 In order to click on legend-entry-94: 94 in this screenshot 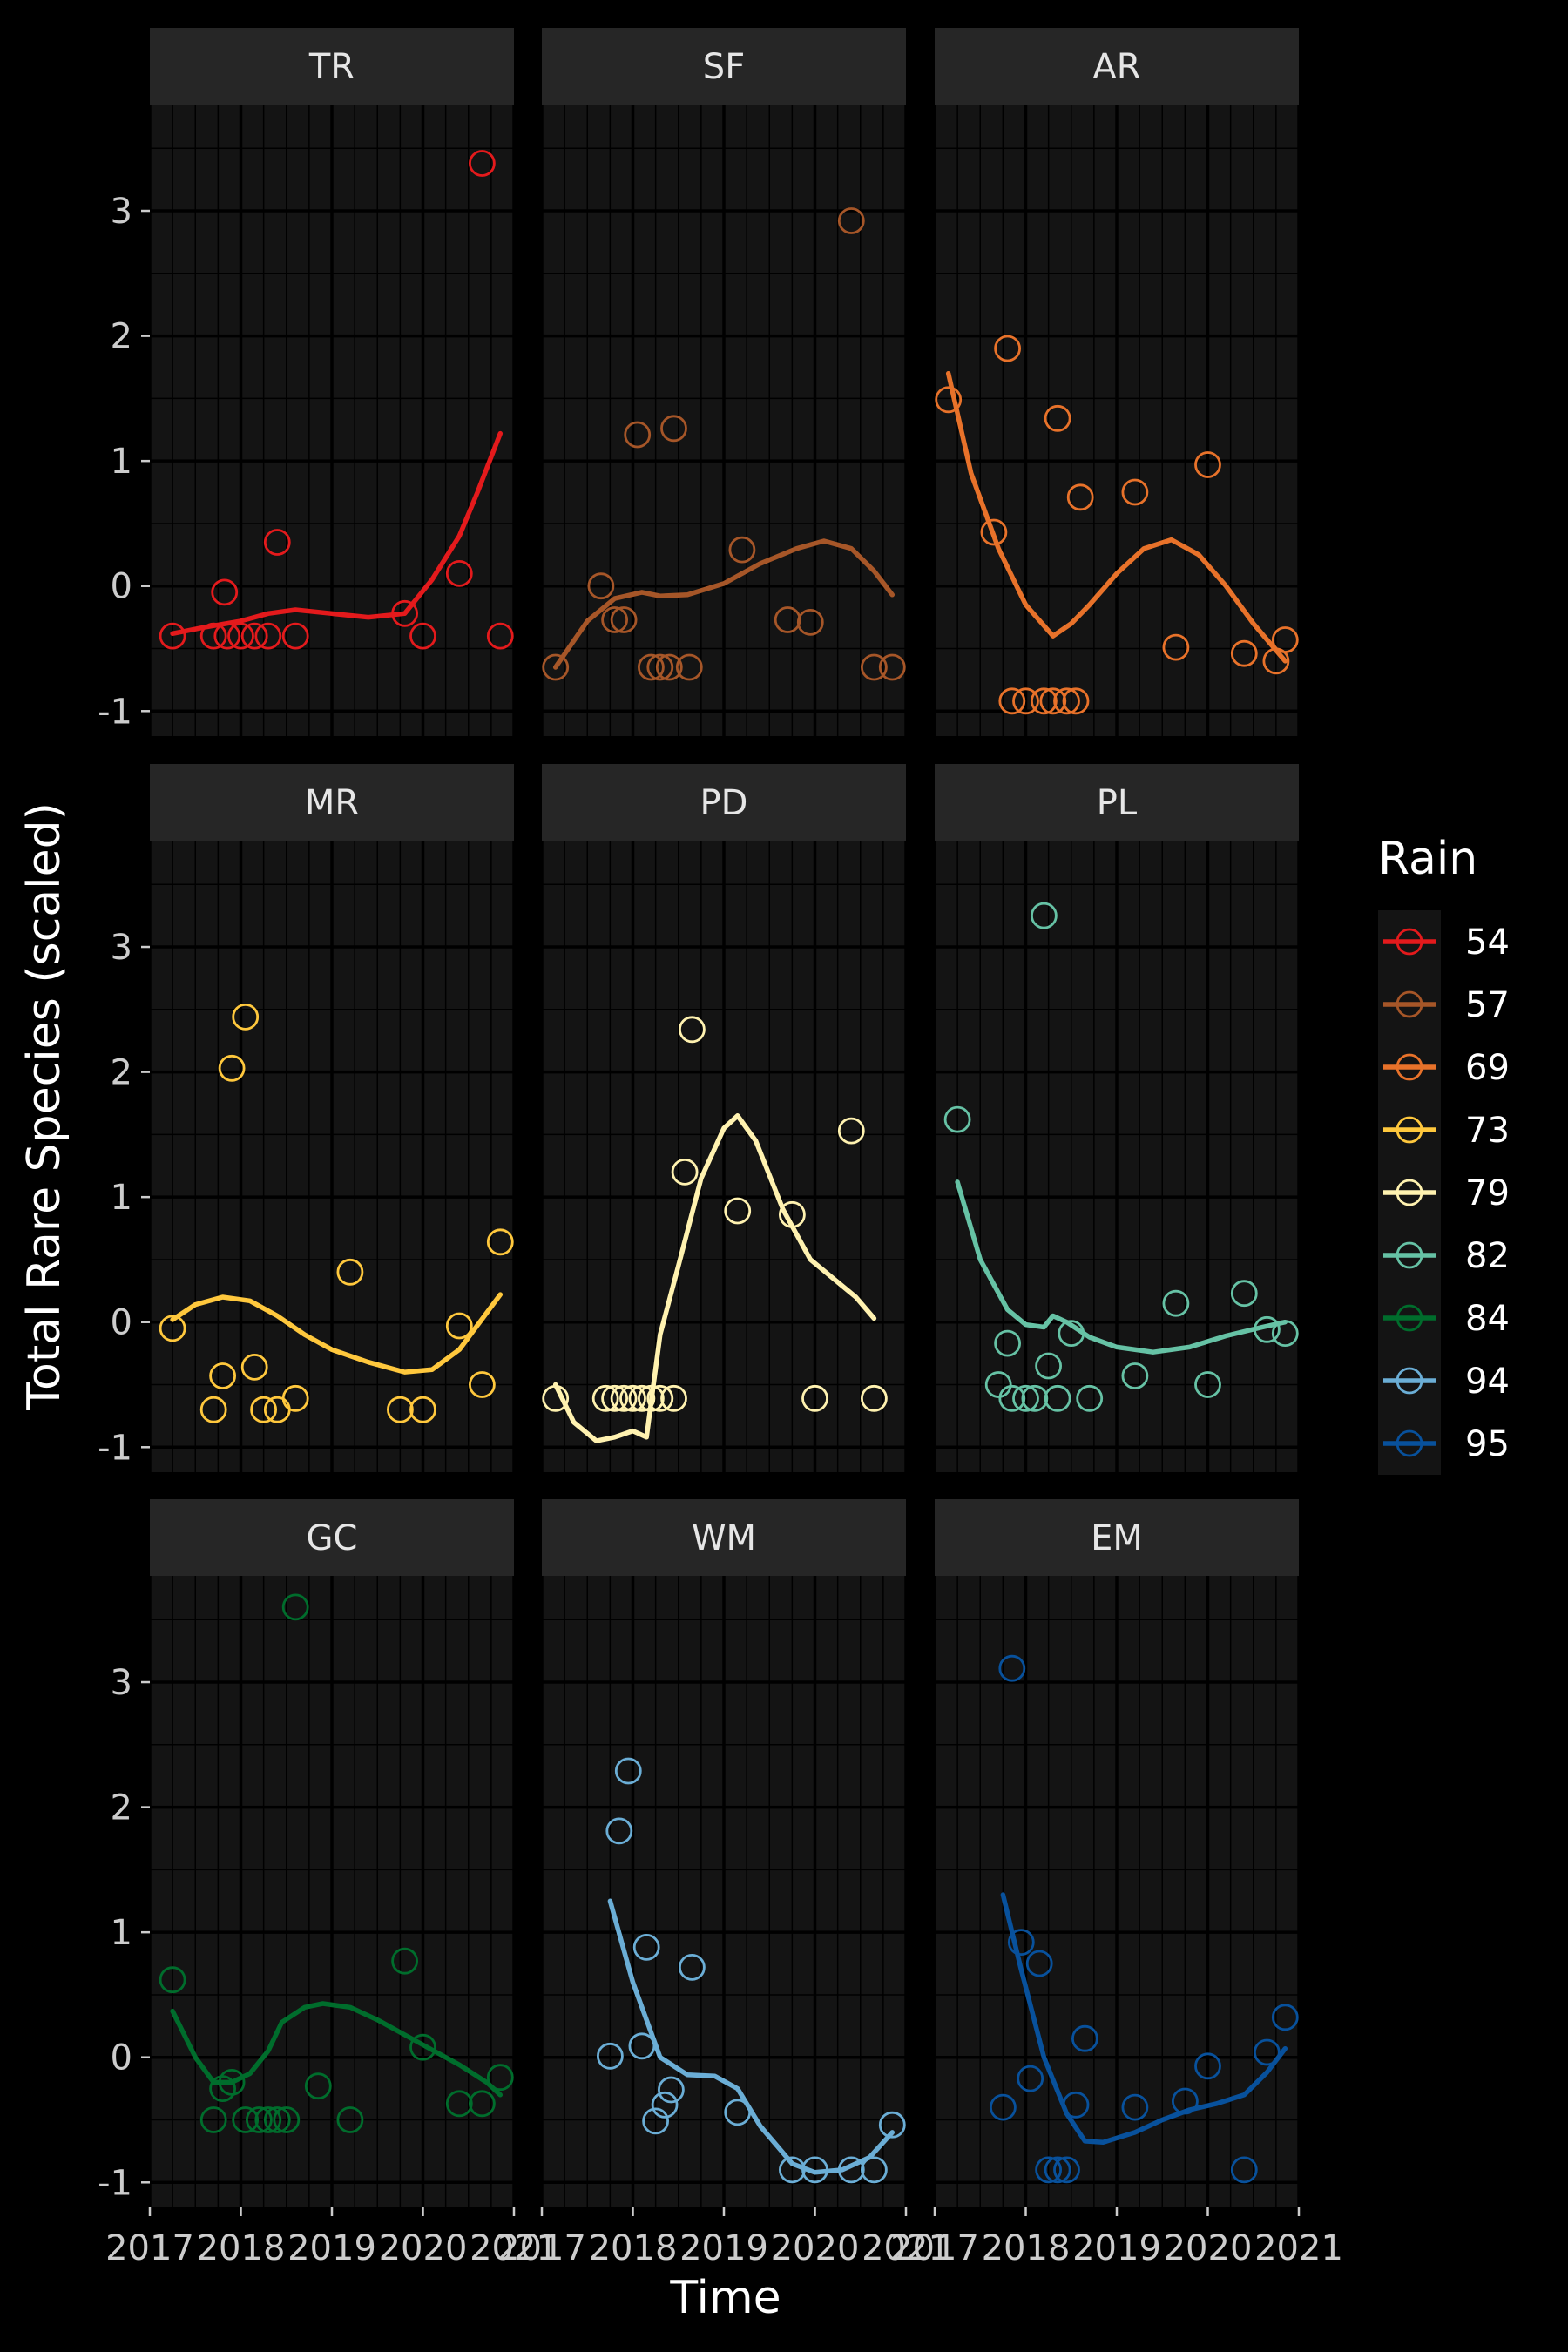, I will do `click(1444, 1380)`.